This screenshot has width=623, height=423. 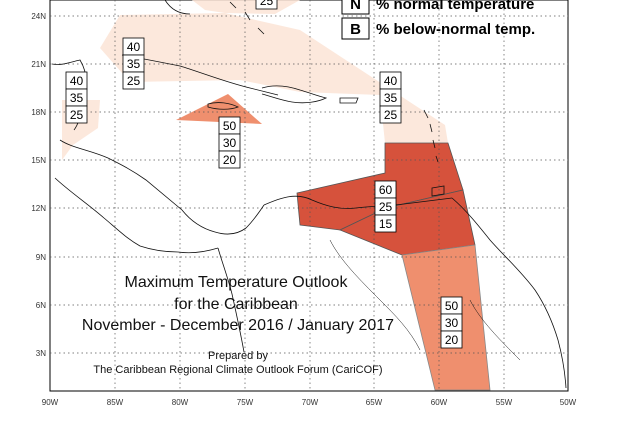 What do you see at coordinates (245, 402) in the screenshot?
I see `lon-label: 75W` at bounding box center [245, 402].